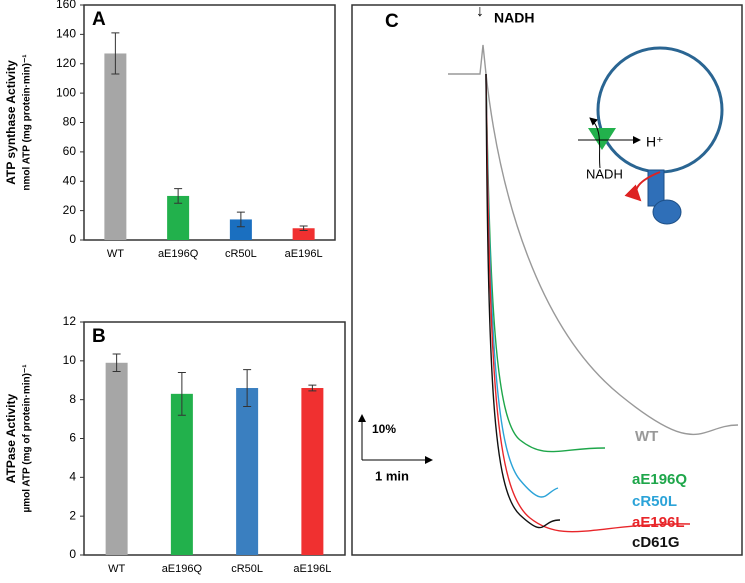  What do you see at coordinates (11, 122) in the screenshot?
I see `y-axis-title: ATP synthase Activity` at bounding box center [11, 122].